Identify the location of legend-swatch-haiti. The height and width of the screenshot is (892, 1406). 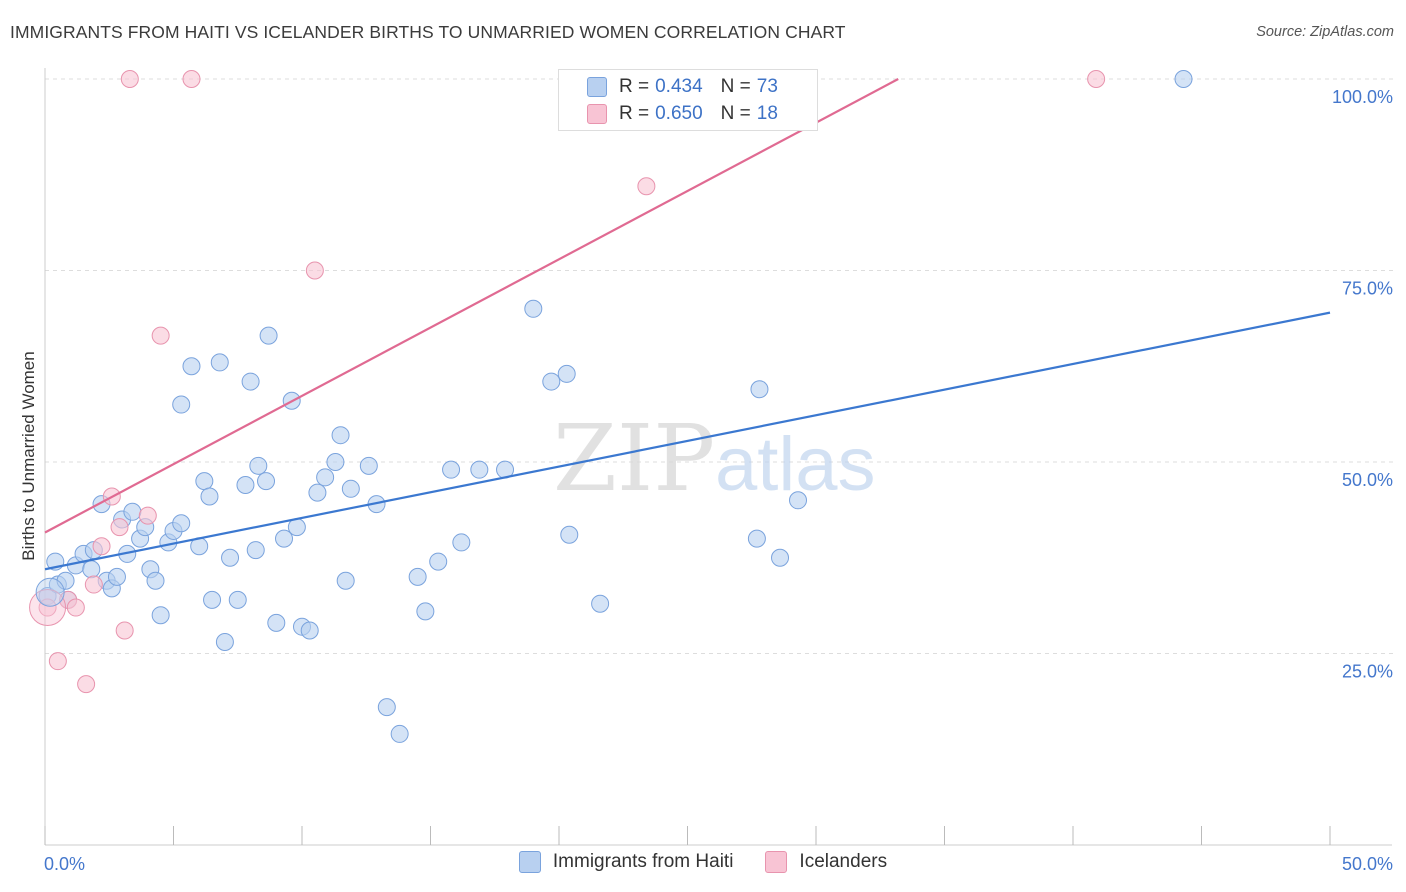
(597, 87).